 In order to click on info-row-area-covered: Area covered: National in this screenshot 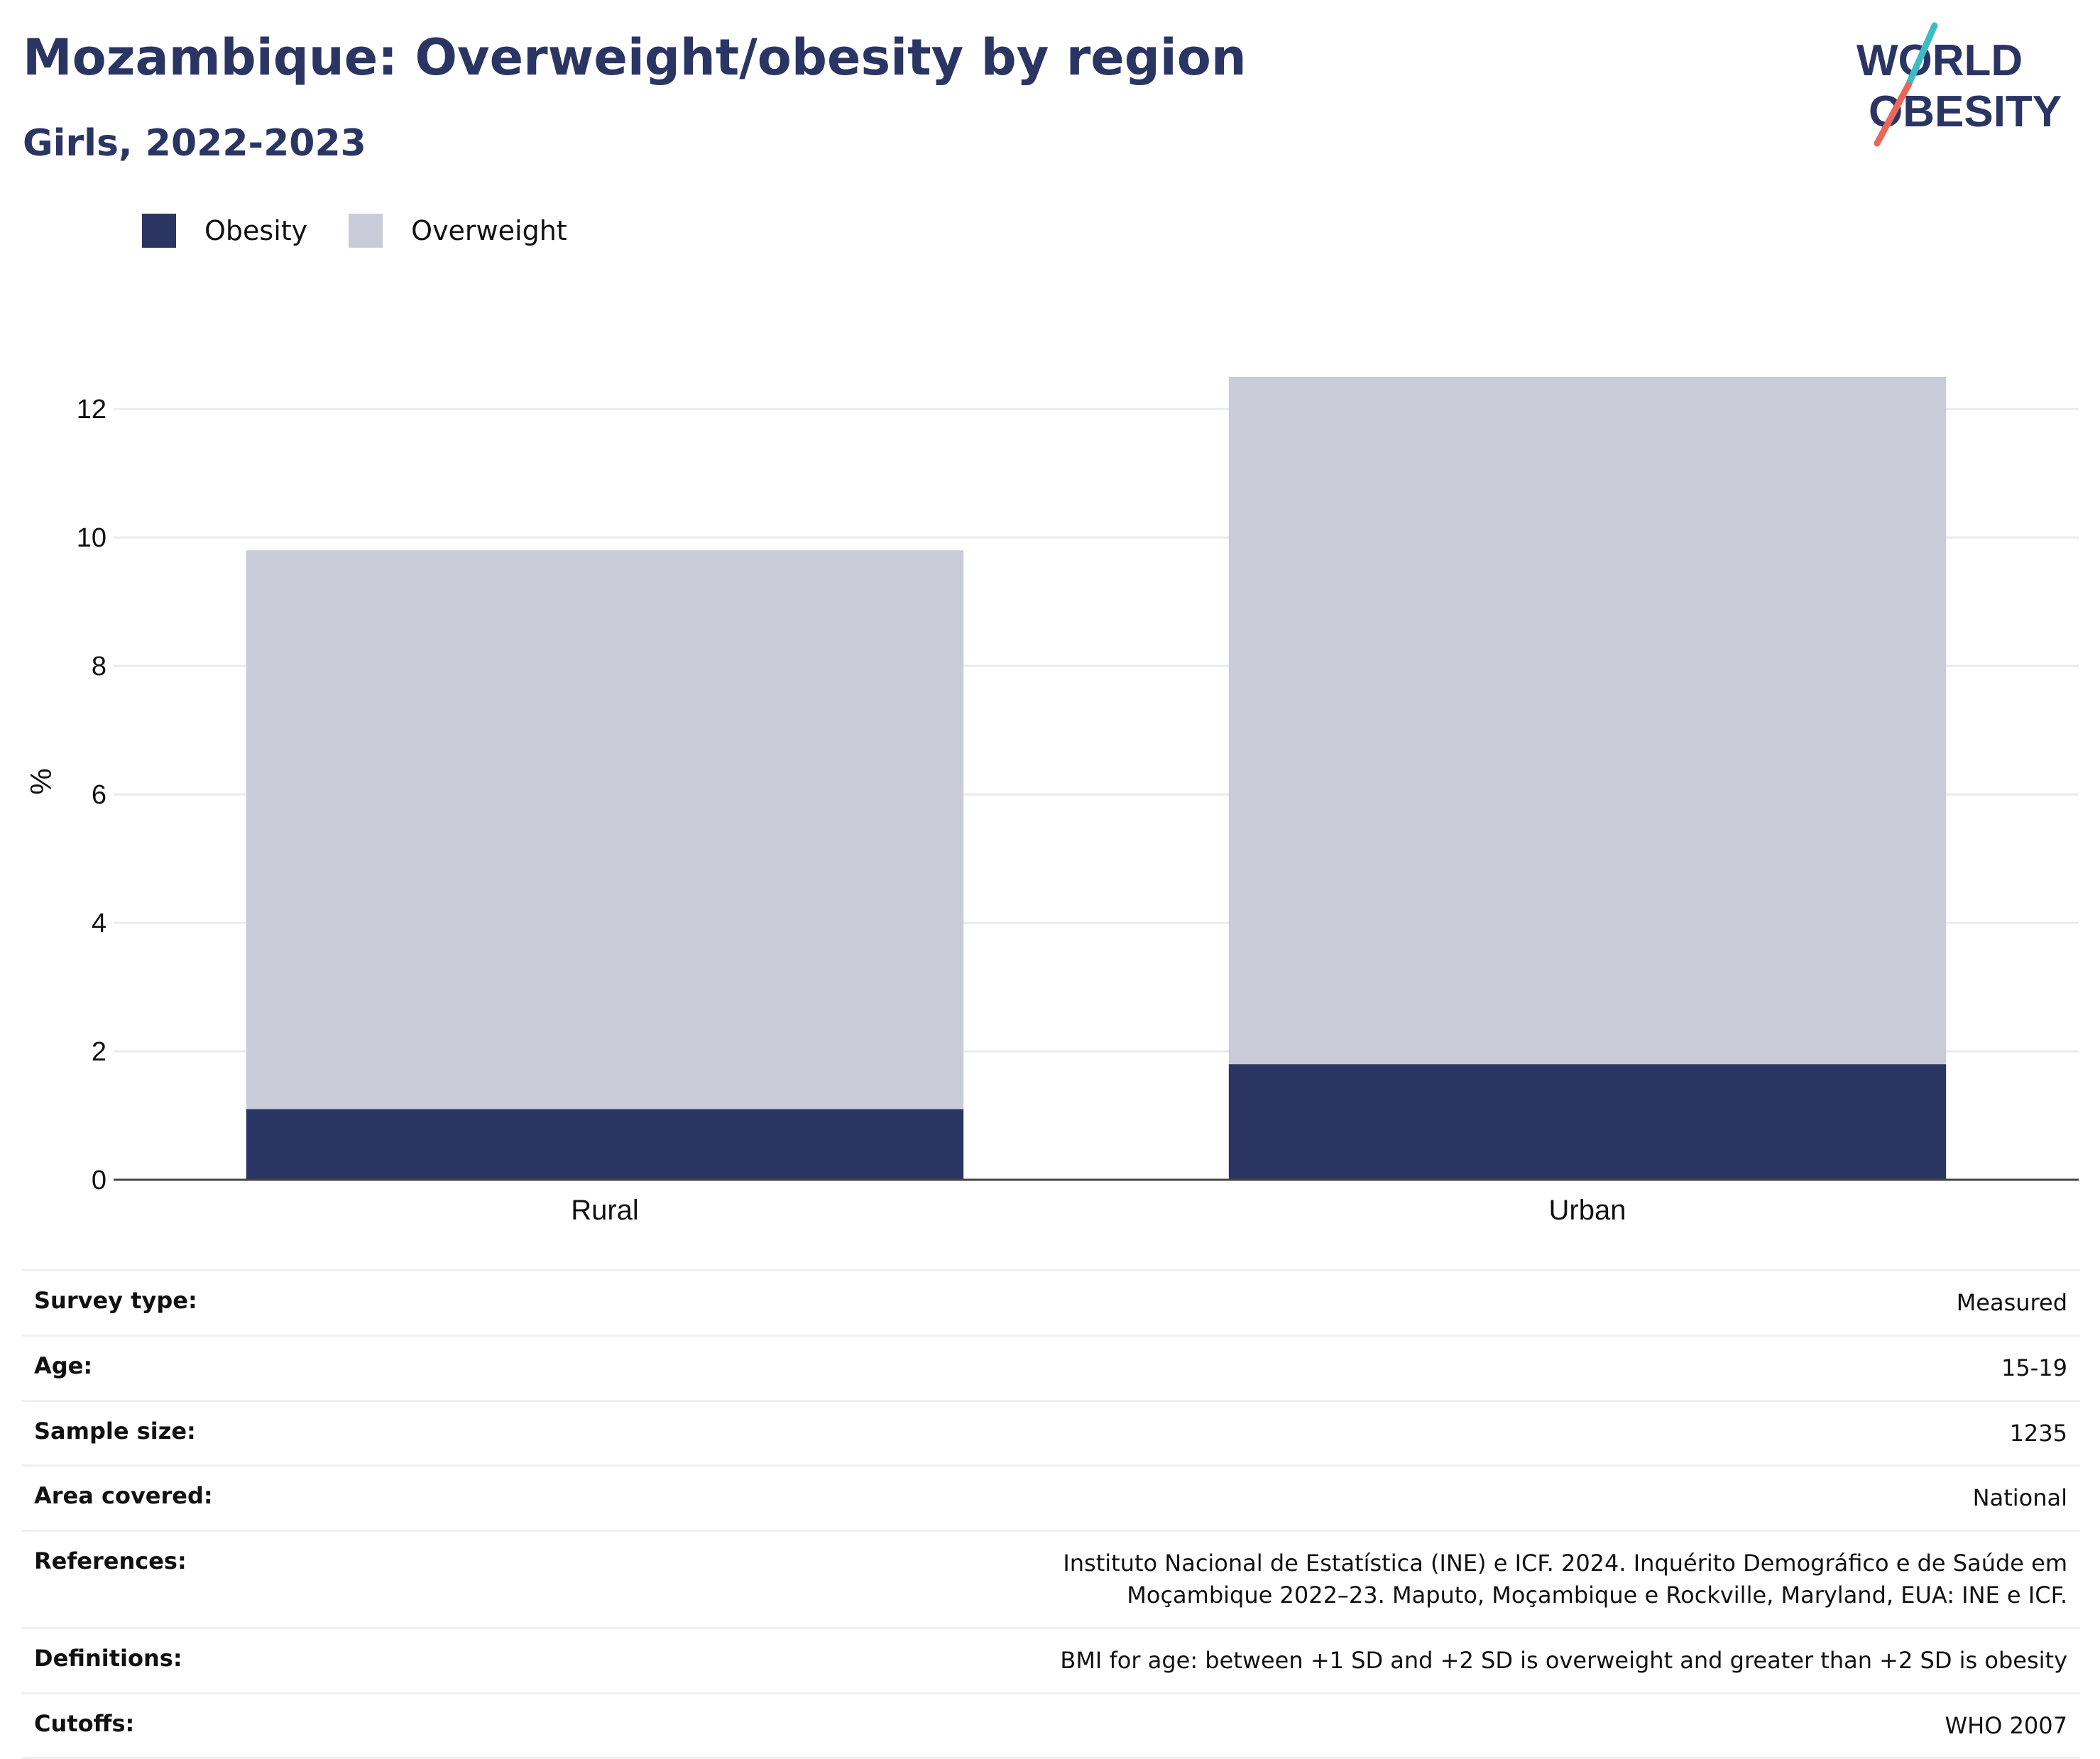, I will do `click(1050, 1499)`.